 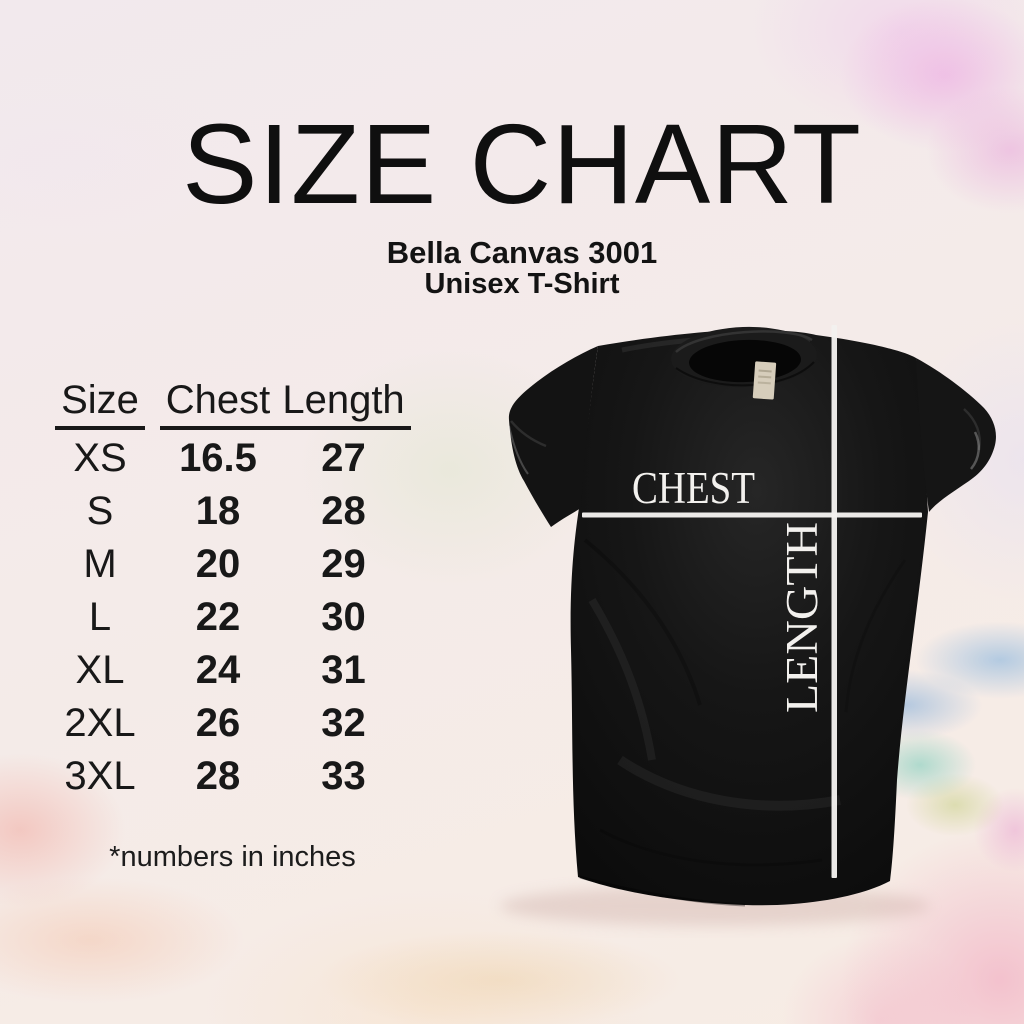 I want to click on length-cell: 29, so click(x=343, y=564).